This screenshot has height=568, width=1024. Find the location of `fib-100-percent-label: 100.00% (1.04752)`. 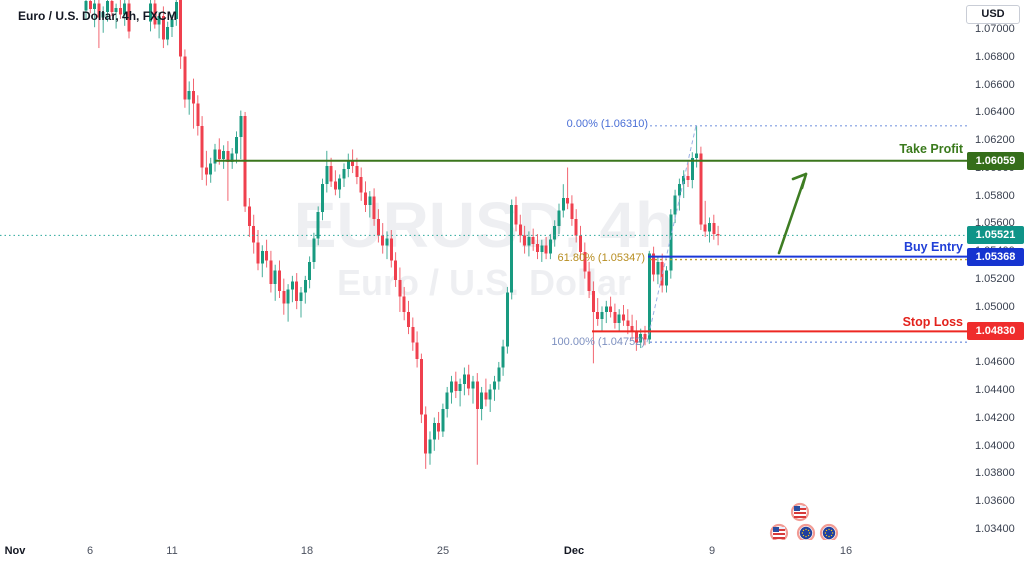

fib-100-percent-label: 100.00% (1.04752) is located at coordinates (598, 342).